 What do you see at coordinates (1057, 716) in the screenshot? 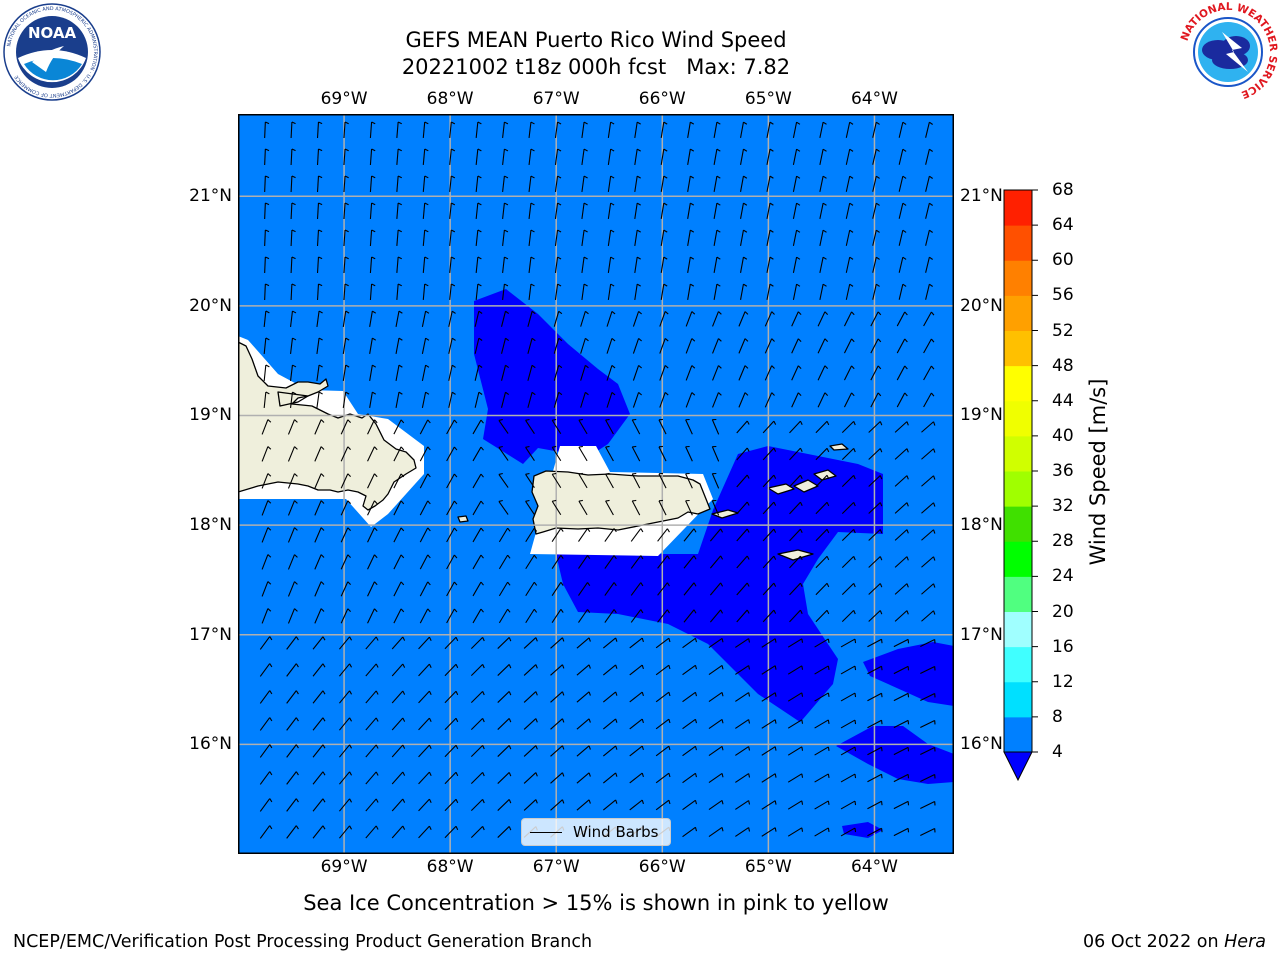
I see `colorbar-level-label: 8` at bounding box center [1057, 716].